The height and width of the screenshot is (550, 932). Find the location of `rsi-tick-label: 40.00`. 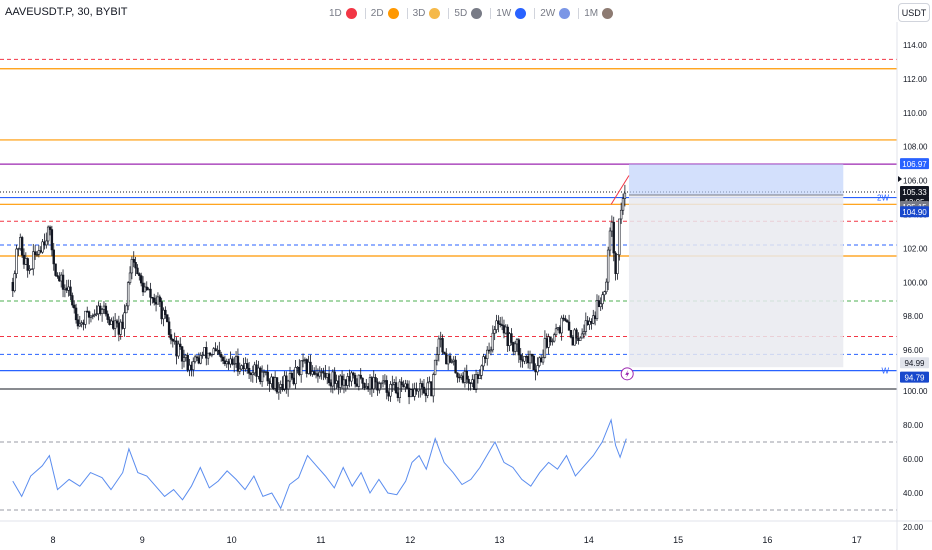

rsi-tick-label: 40.00 is located at coordinates (913, 493).